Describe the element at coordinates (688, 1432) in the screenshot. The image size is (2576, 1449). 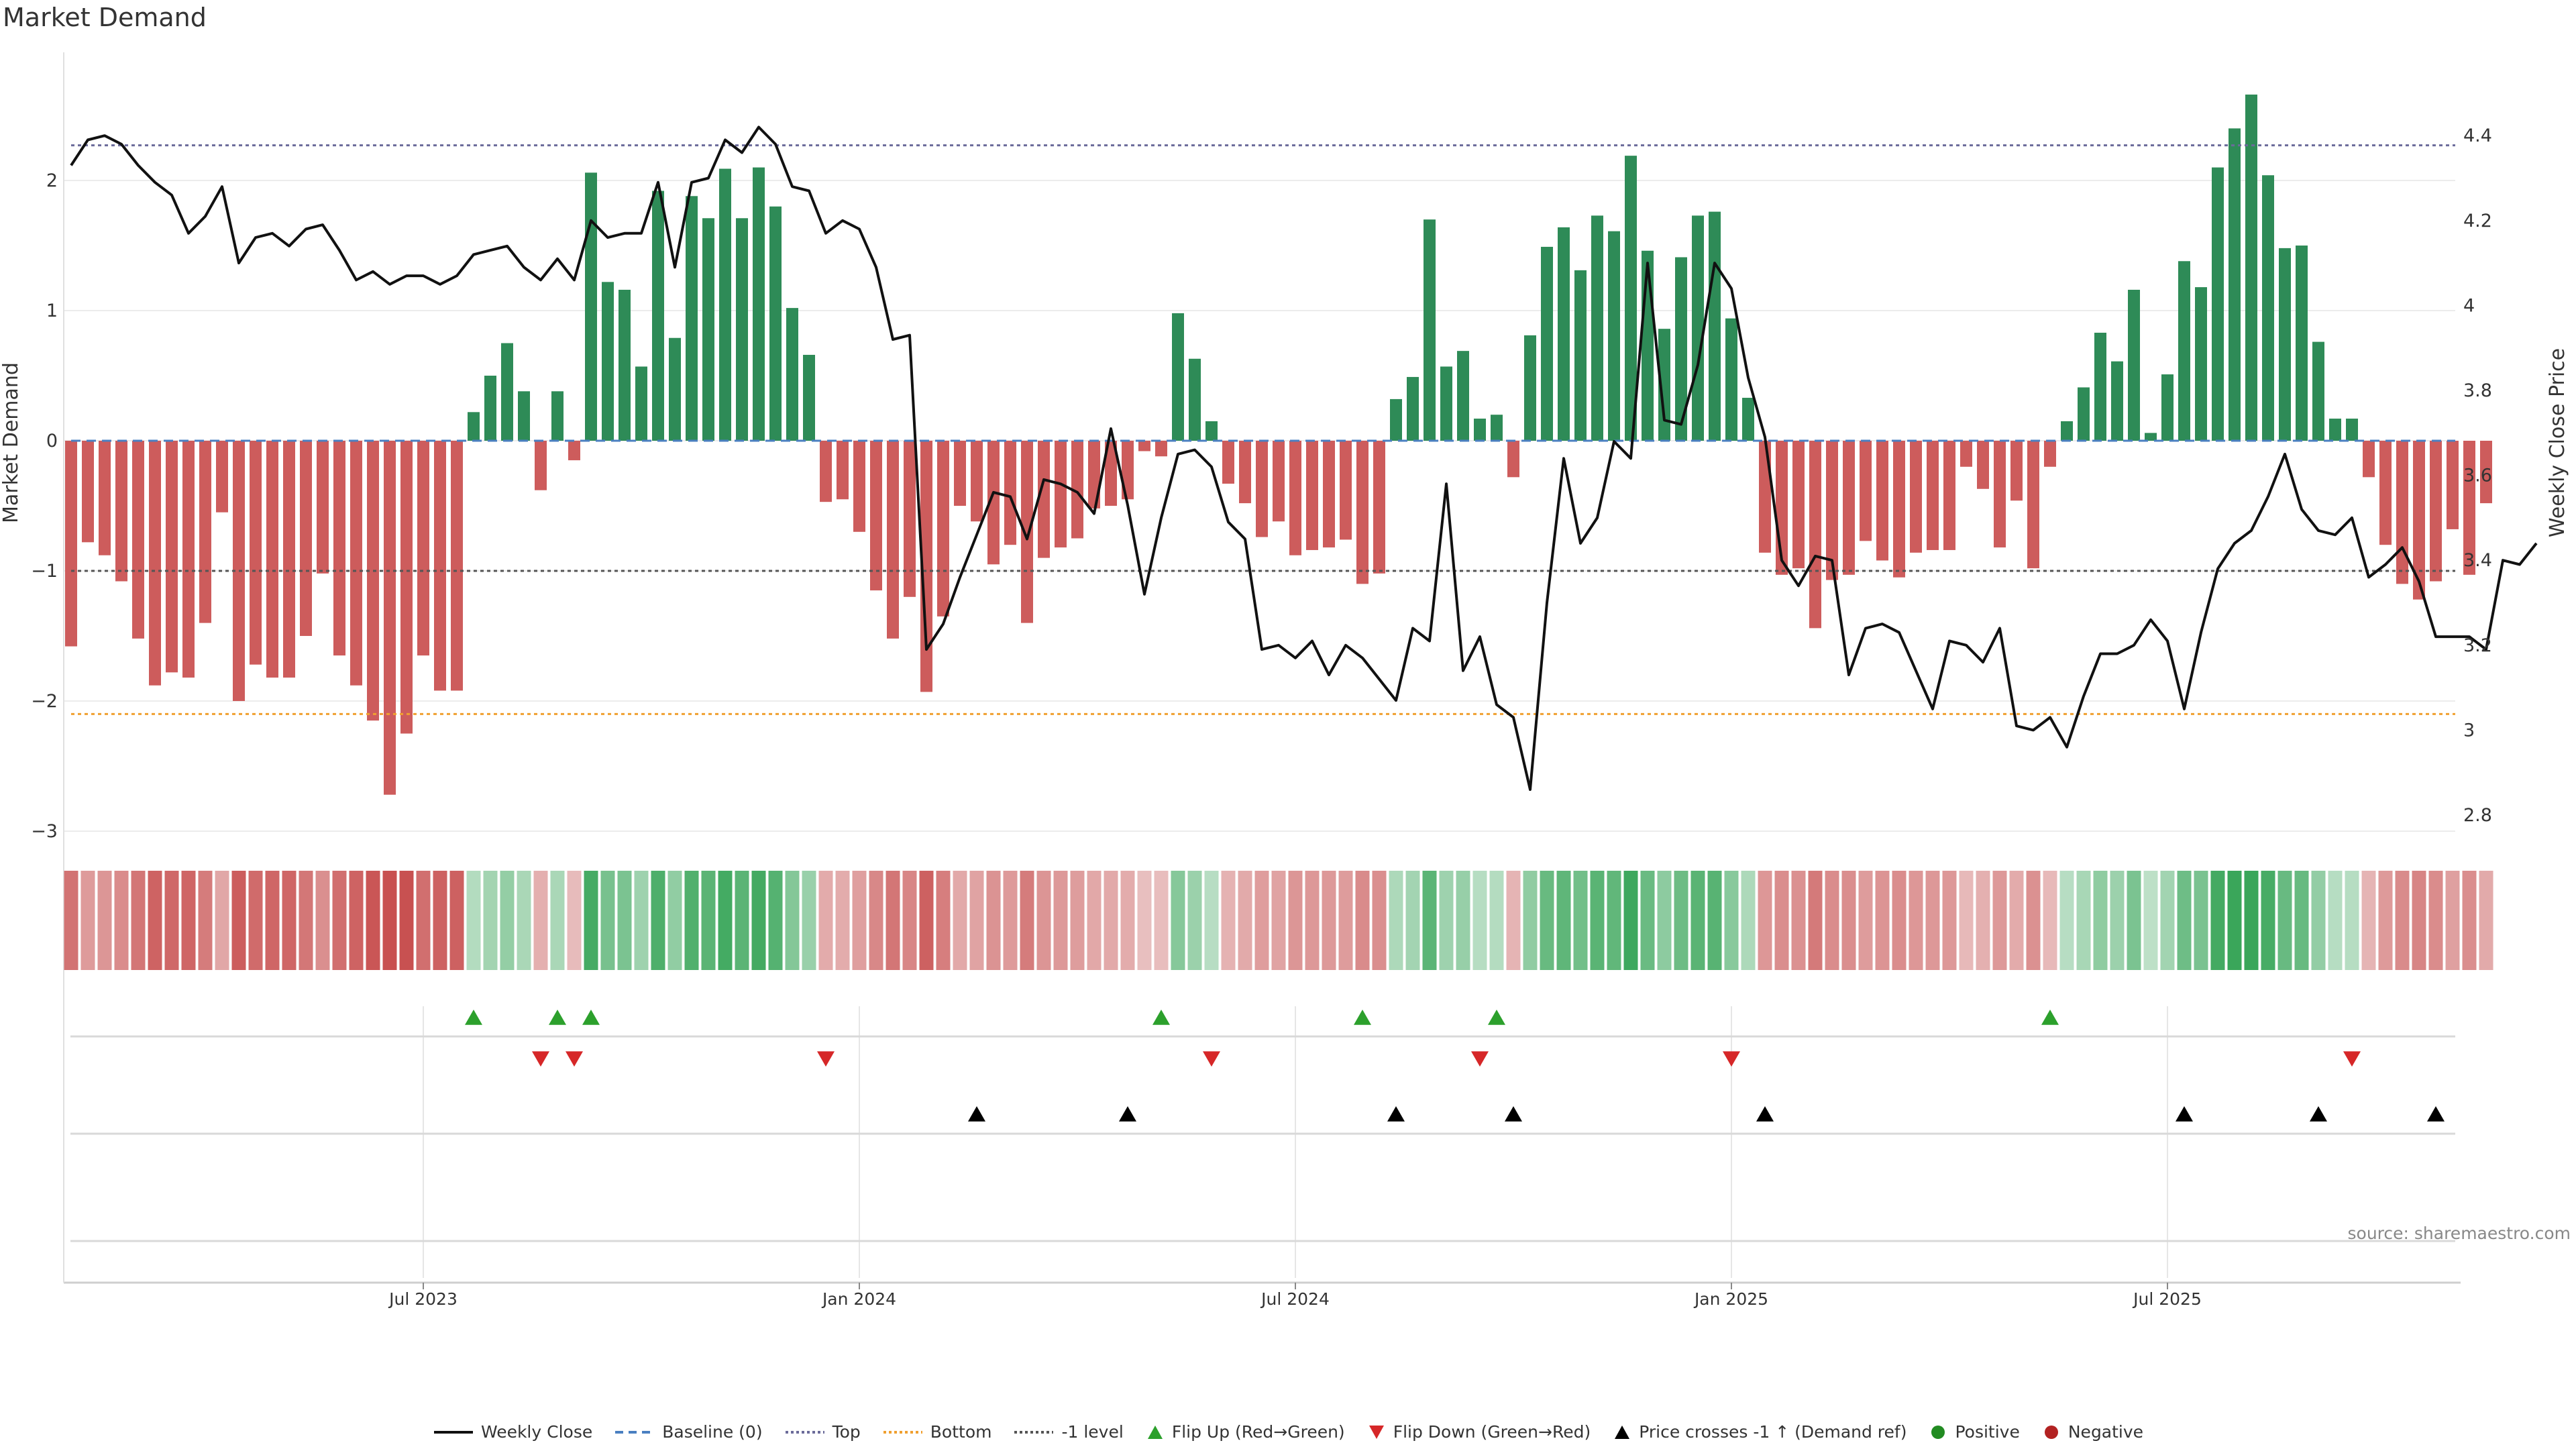
I see `legend-item: Baseline (0)` at that location.